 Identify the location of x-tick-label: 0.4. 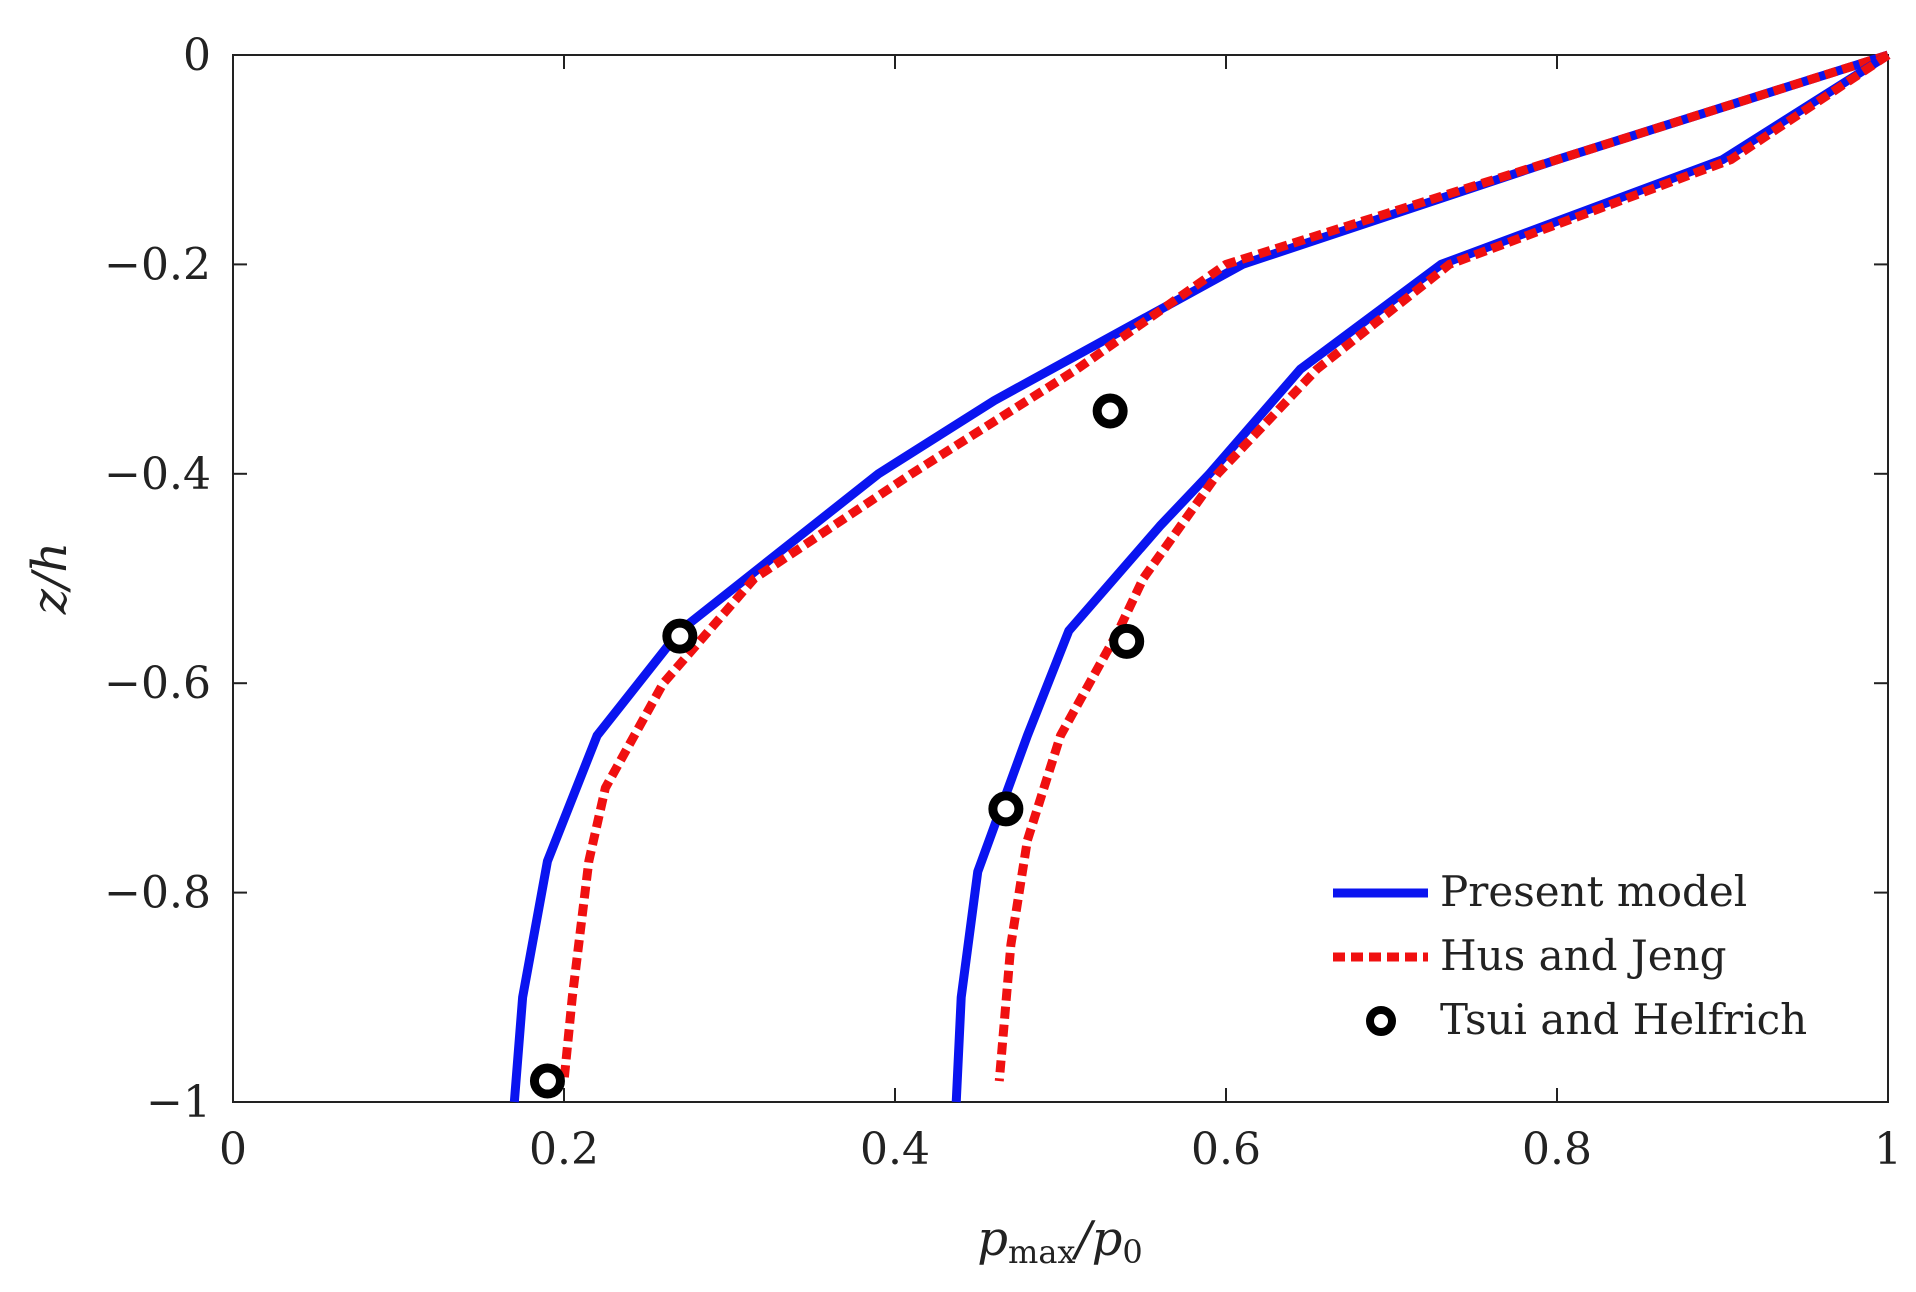
(895, 1149).